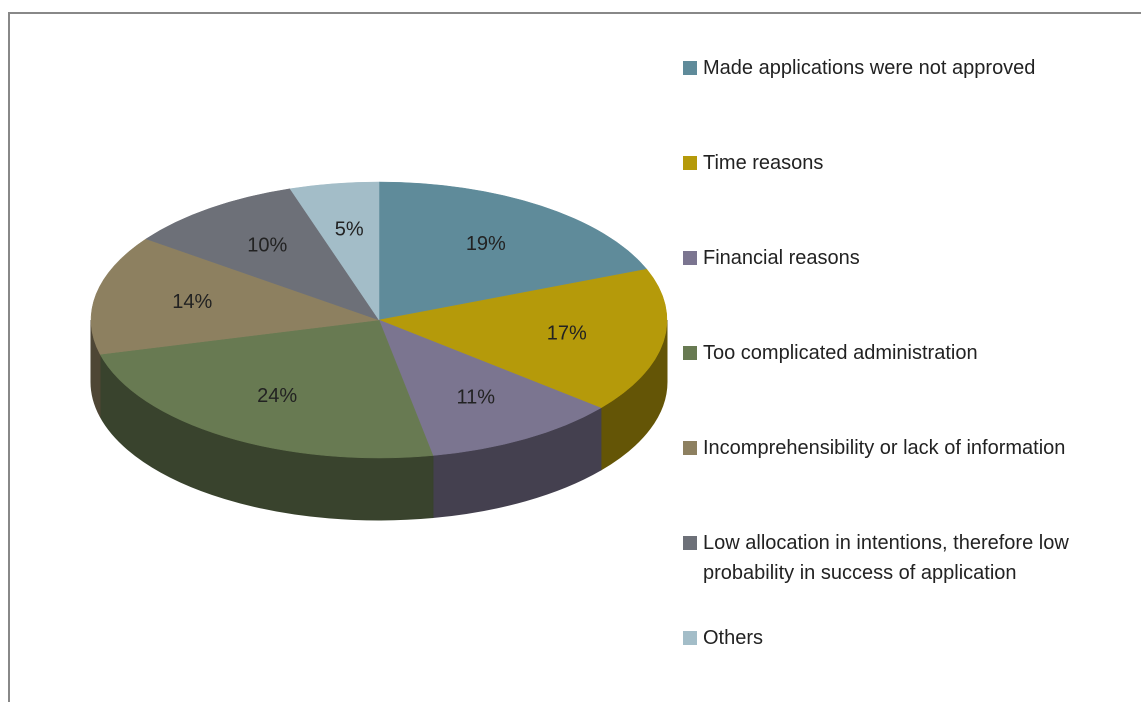  Describe the element at coordinates (840, 353) in the screenshot. I see `legend-label: Too complicated administration` at that location.